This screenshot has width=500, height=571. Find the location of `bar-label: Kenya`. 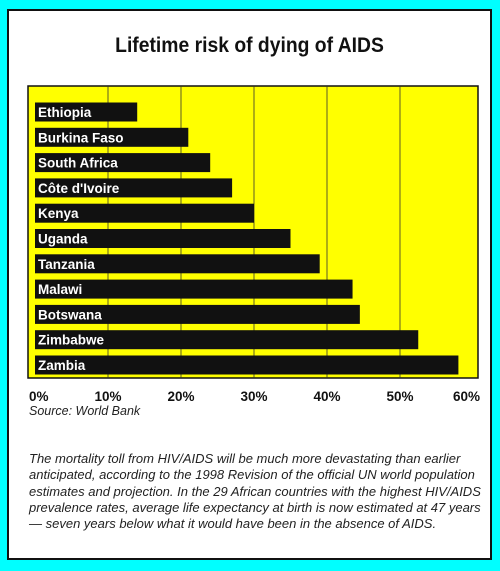

bar-label: Kenya is located at coordinates (58, 213).